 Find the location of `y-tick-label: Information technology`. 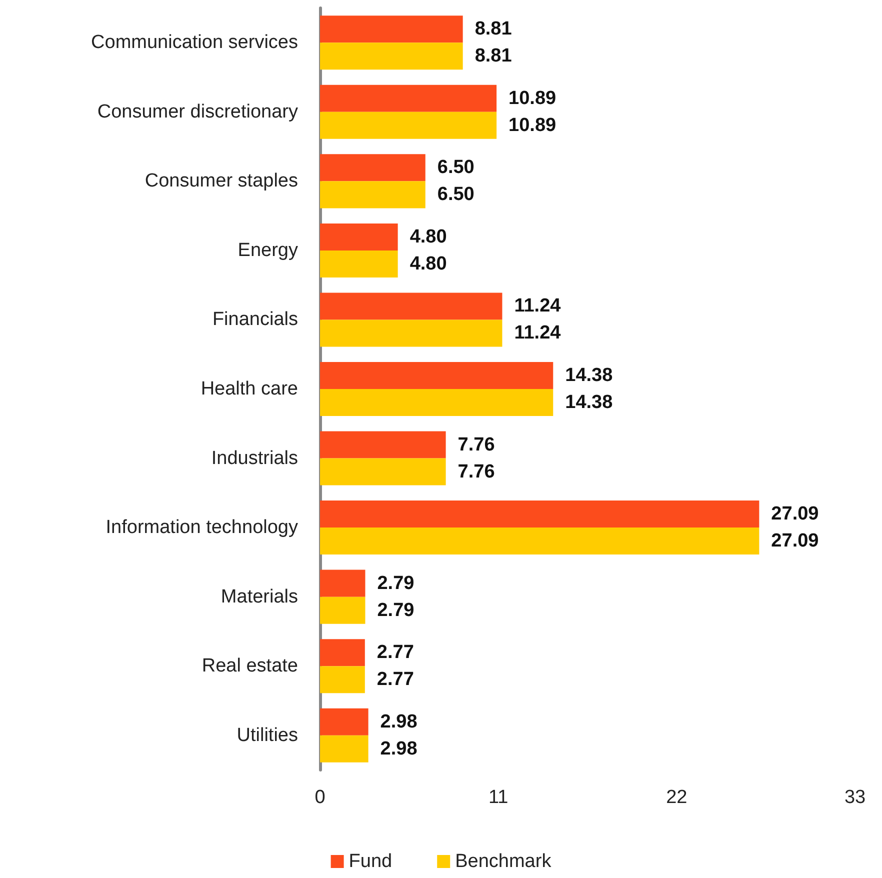

y-tick-label: Information technology is located at coordinates (202, 527).